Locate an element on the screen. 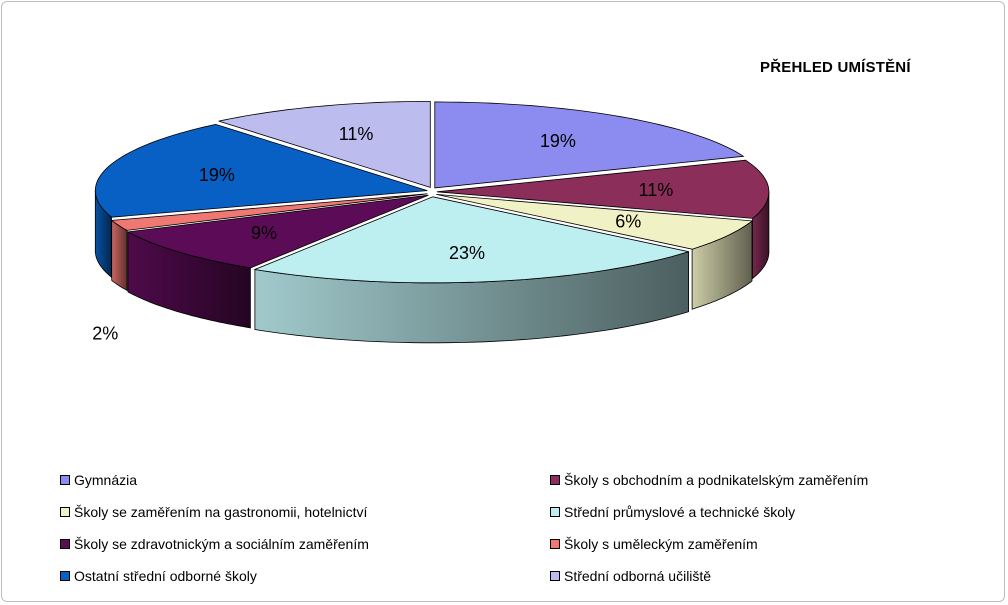 This screenshot has height=605, width=1008. pie-data-label-5: 2% is located at coordinates (105, 334).